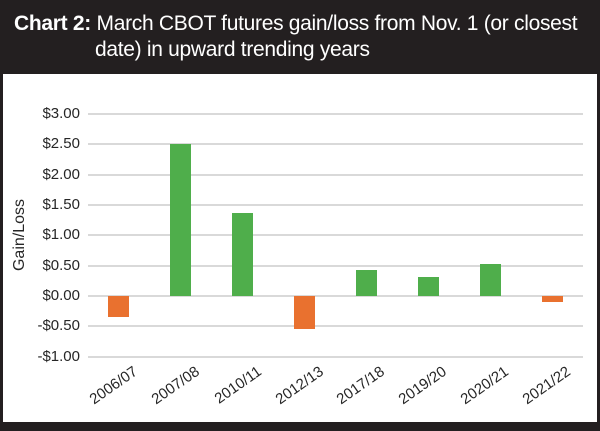  What do you see at coordinates (428, 286) in the screenshot?
I see `bar-2019/20` at bounding box center [428, 286].